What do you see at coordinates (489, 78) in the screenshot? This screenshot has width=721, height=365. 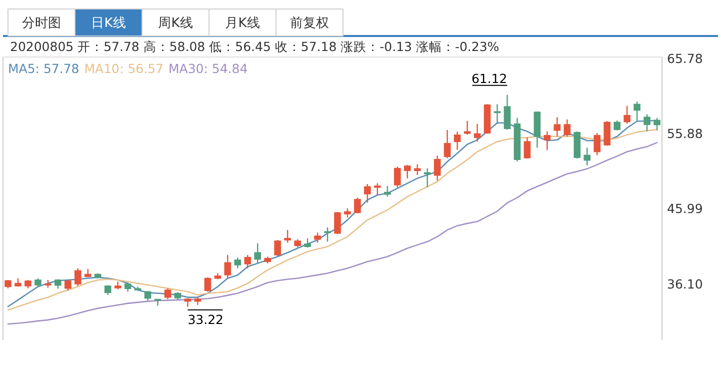 I see `annotation: 61.12` at bounding box center [489, 78].